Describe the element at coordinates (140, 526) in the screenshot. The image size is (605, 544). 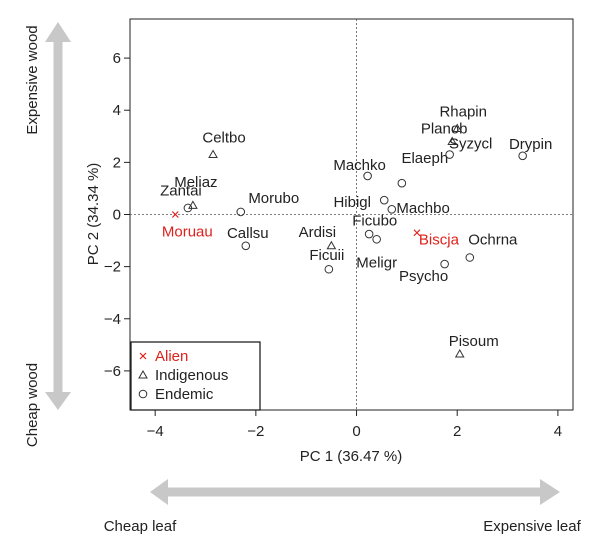
I see `cheap-leaf-label: Cheap leaf` at that location.